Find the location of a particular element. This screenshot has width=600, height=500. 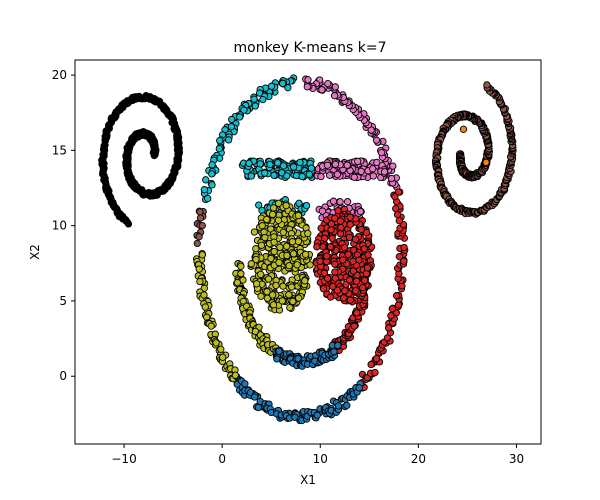

y-tick-label: 0 is located at coordinates (63, 376).